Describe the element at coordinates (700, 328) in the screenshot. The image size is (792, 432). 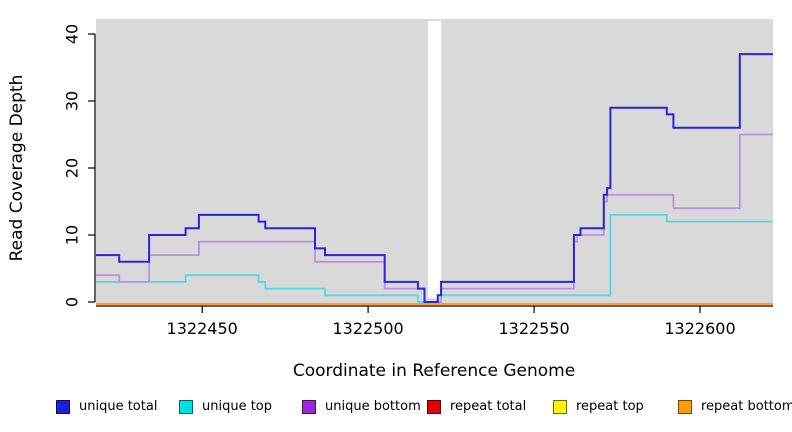
I see `x-tick-label: 1322600` at that location.